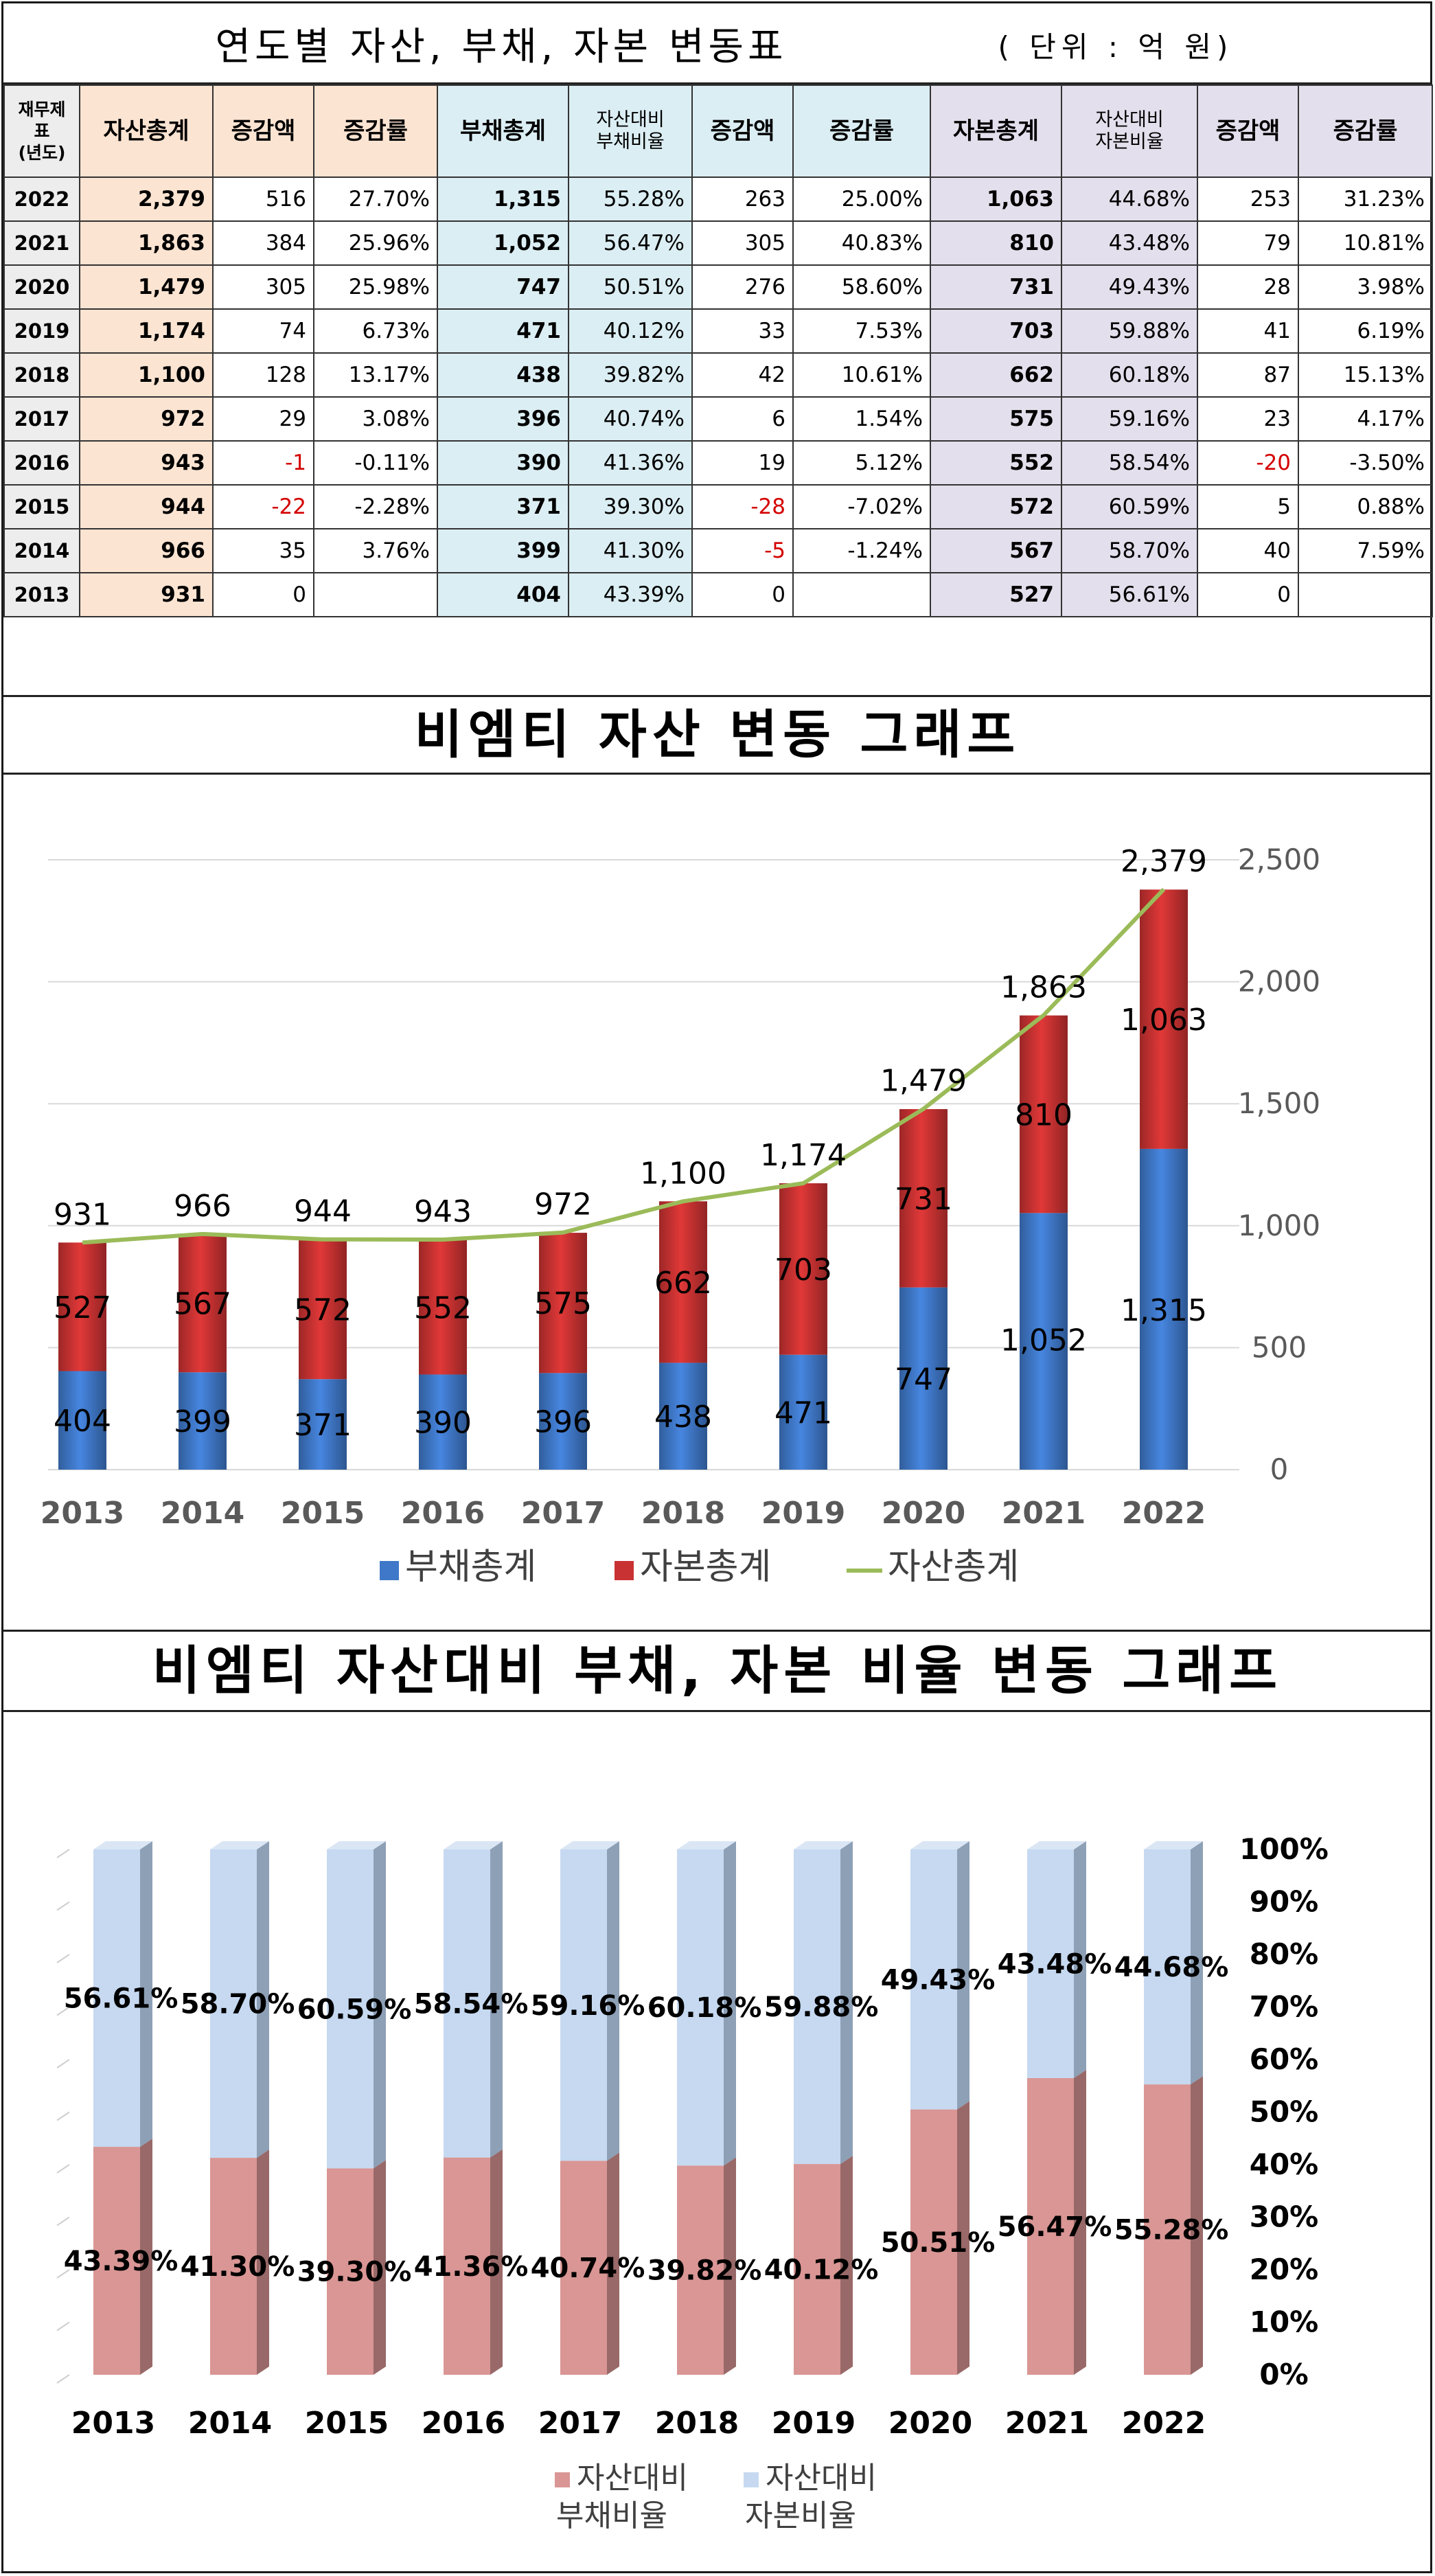  I want to click on chart2-title: 비엠티 자산대비 부채, 자본 비율 변동 그래프, so click(717, 1671).